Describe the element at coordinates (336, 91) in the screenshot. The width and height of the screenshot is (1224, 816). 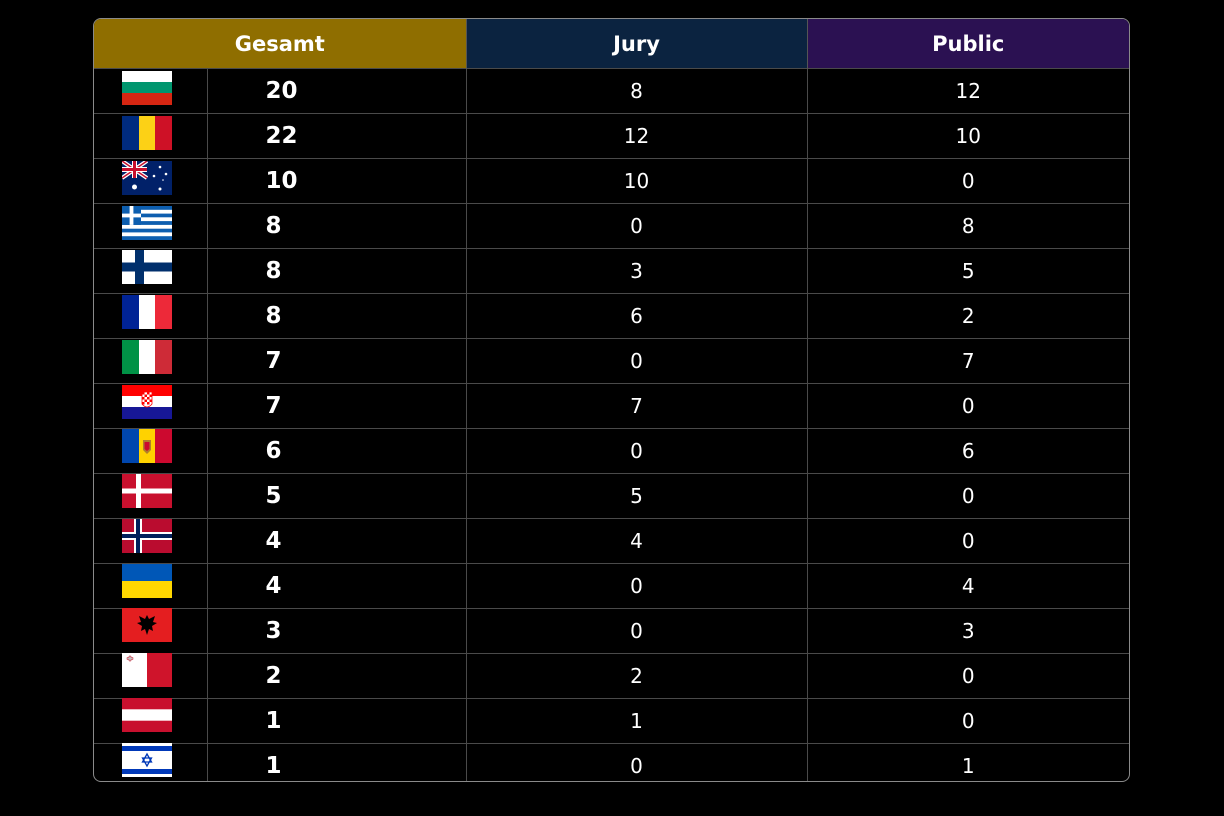
I see `total-cell: 20` at that location.